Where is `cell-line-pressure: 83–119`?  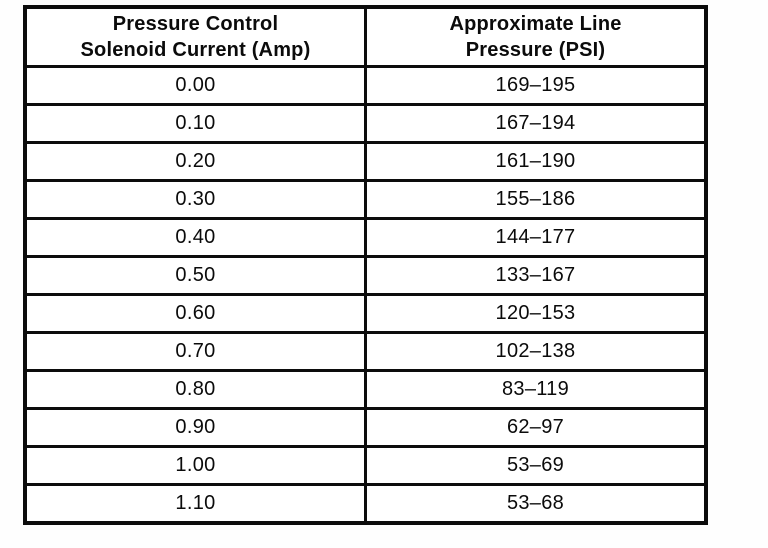
cell-line-pressure: 83–119 is located at coordinates (536, 389).